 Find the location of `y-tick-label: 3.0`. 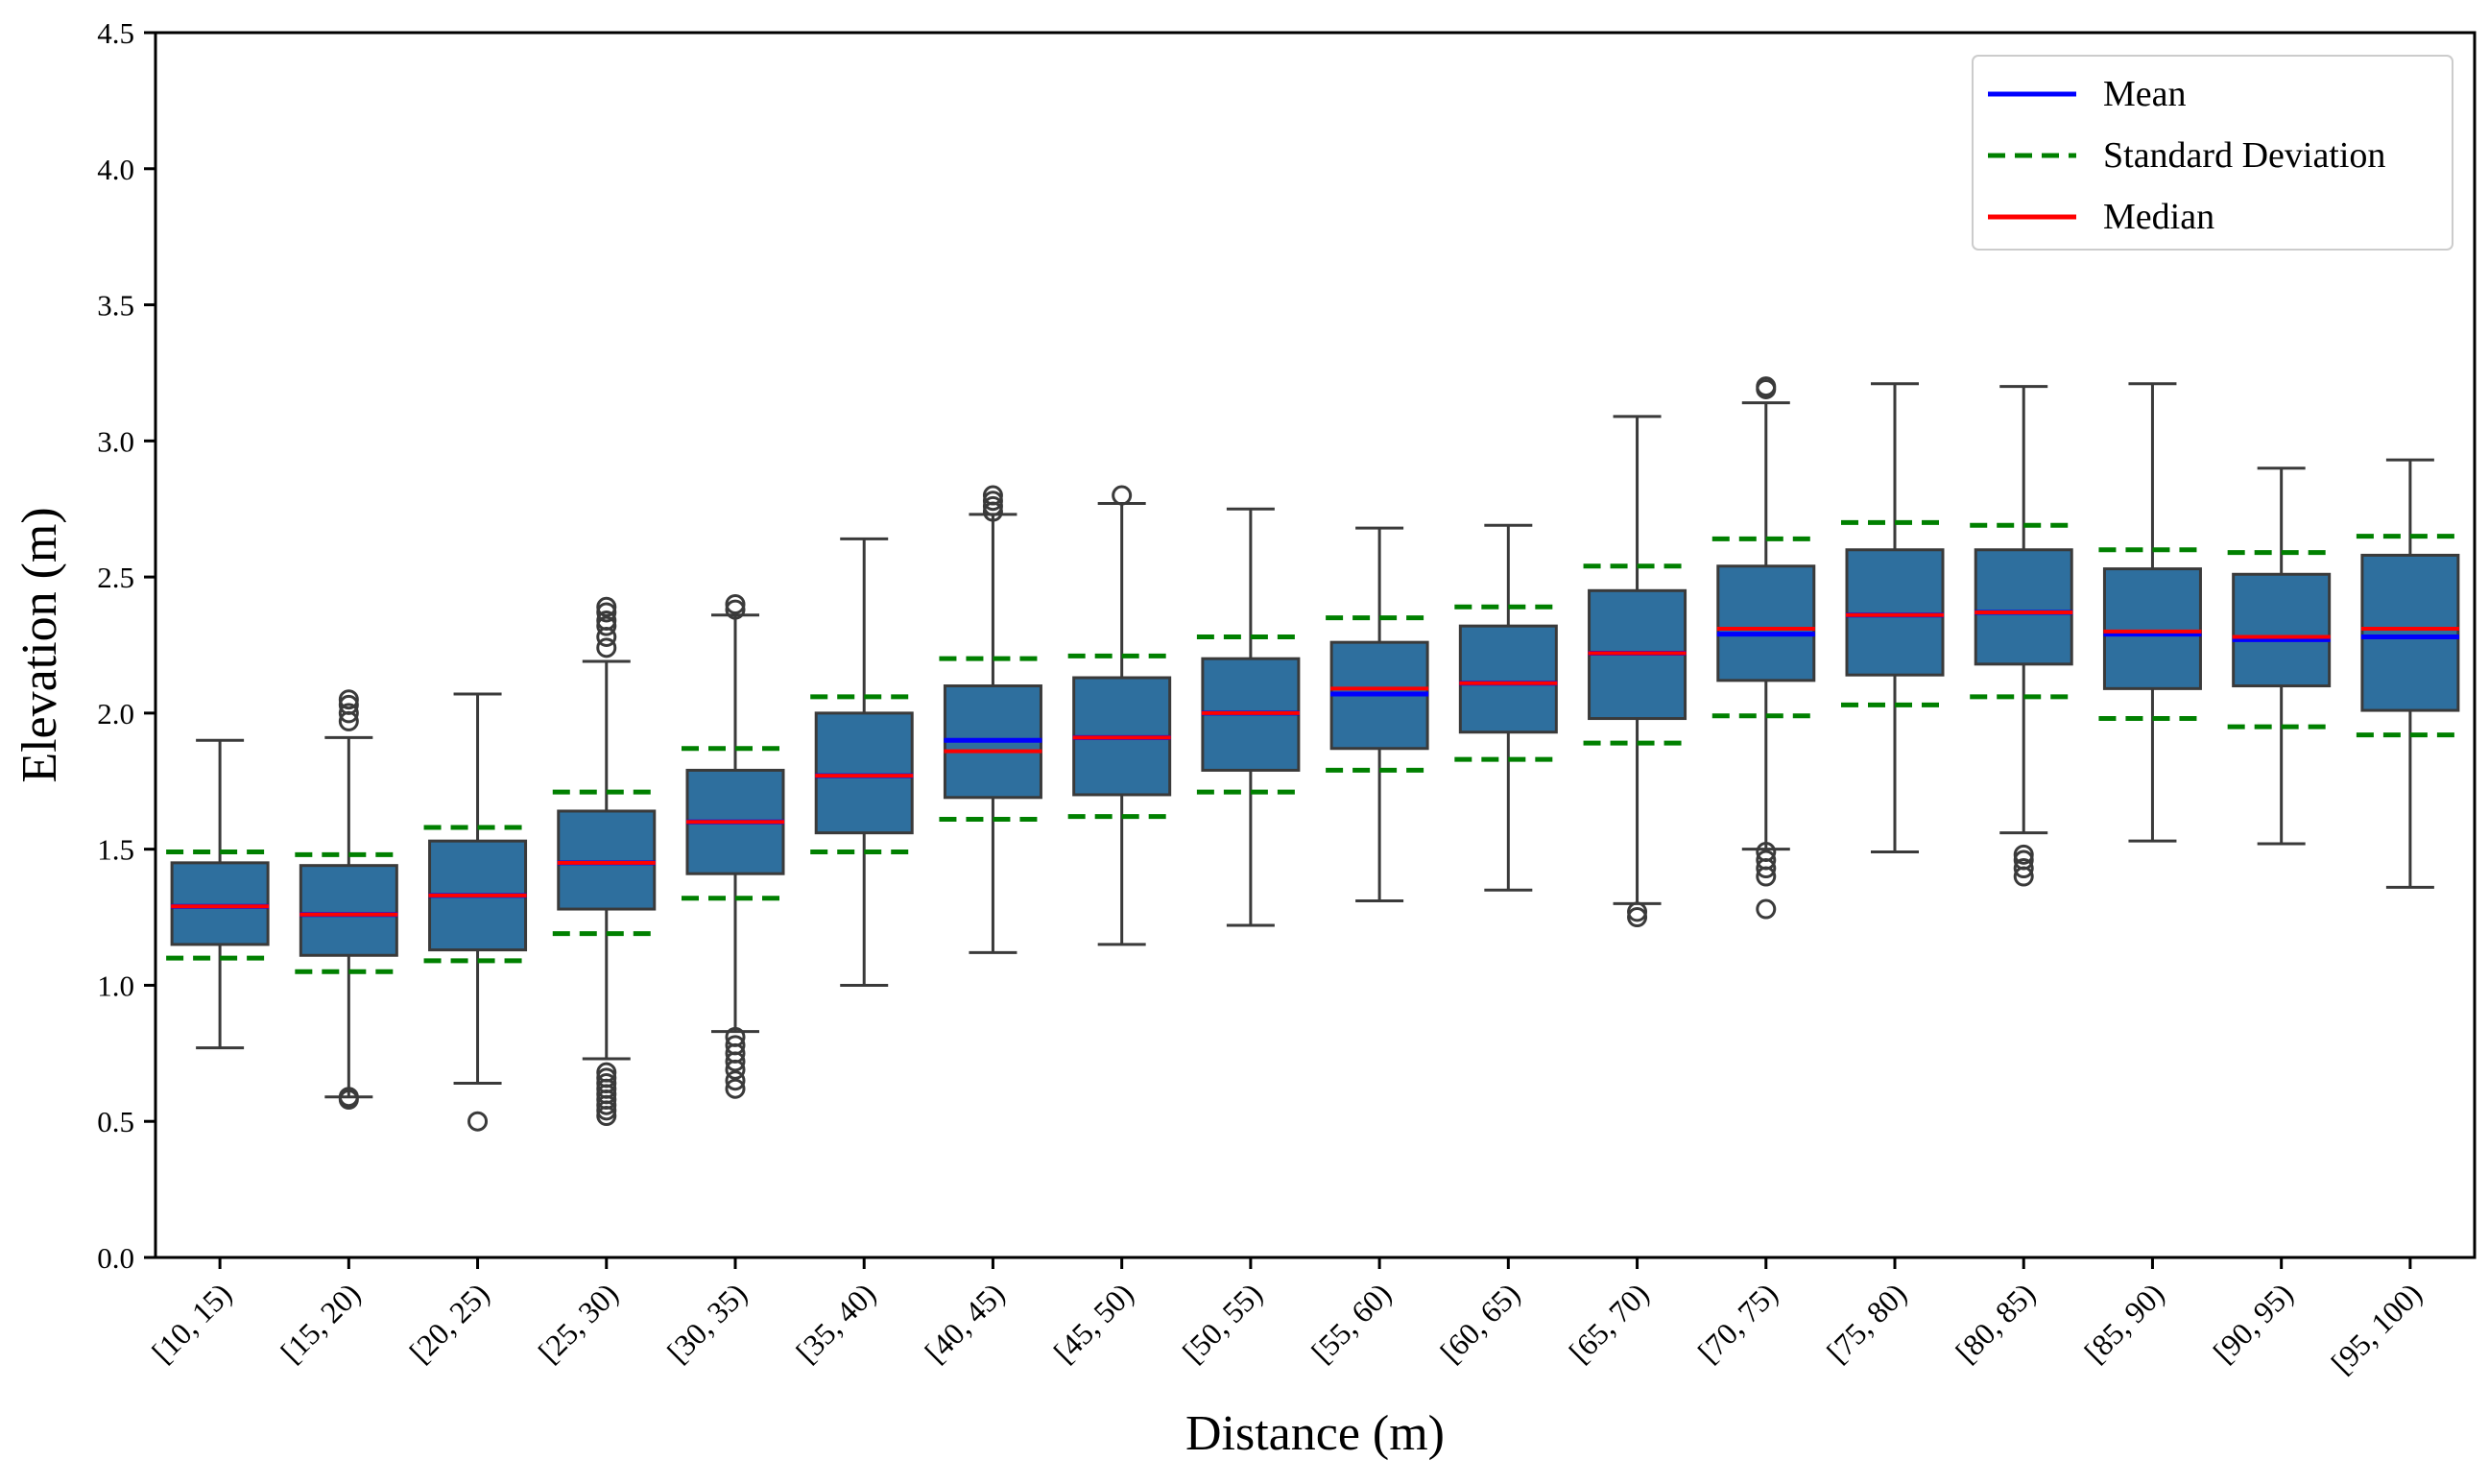

y-tick-label: 3.0 is located at coordinates (115, 441).